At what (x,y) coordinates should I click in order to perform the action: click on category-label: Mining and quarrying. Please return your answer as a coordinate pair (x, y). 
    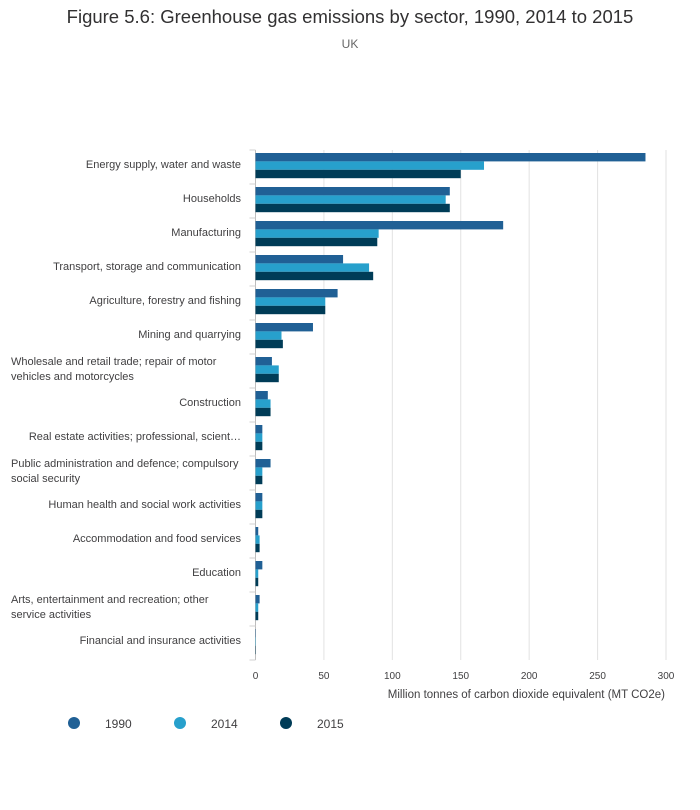
    Looking at the image, I should click on (189, 335).